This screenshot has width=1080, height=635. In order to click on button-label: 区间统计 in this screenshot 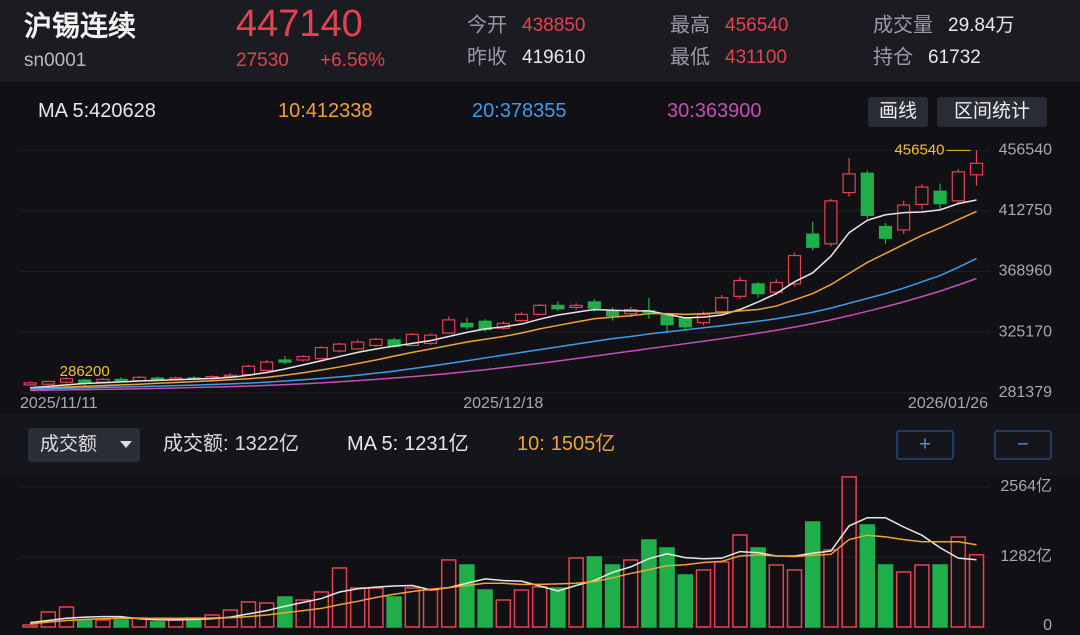, I will do `click(992, 111)`.